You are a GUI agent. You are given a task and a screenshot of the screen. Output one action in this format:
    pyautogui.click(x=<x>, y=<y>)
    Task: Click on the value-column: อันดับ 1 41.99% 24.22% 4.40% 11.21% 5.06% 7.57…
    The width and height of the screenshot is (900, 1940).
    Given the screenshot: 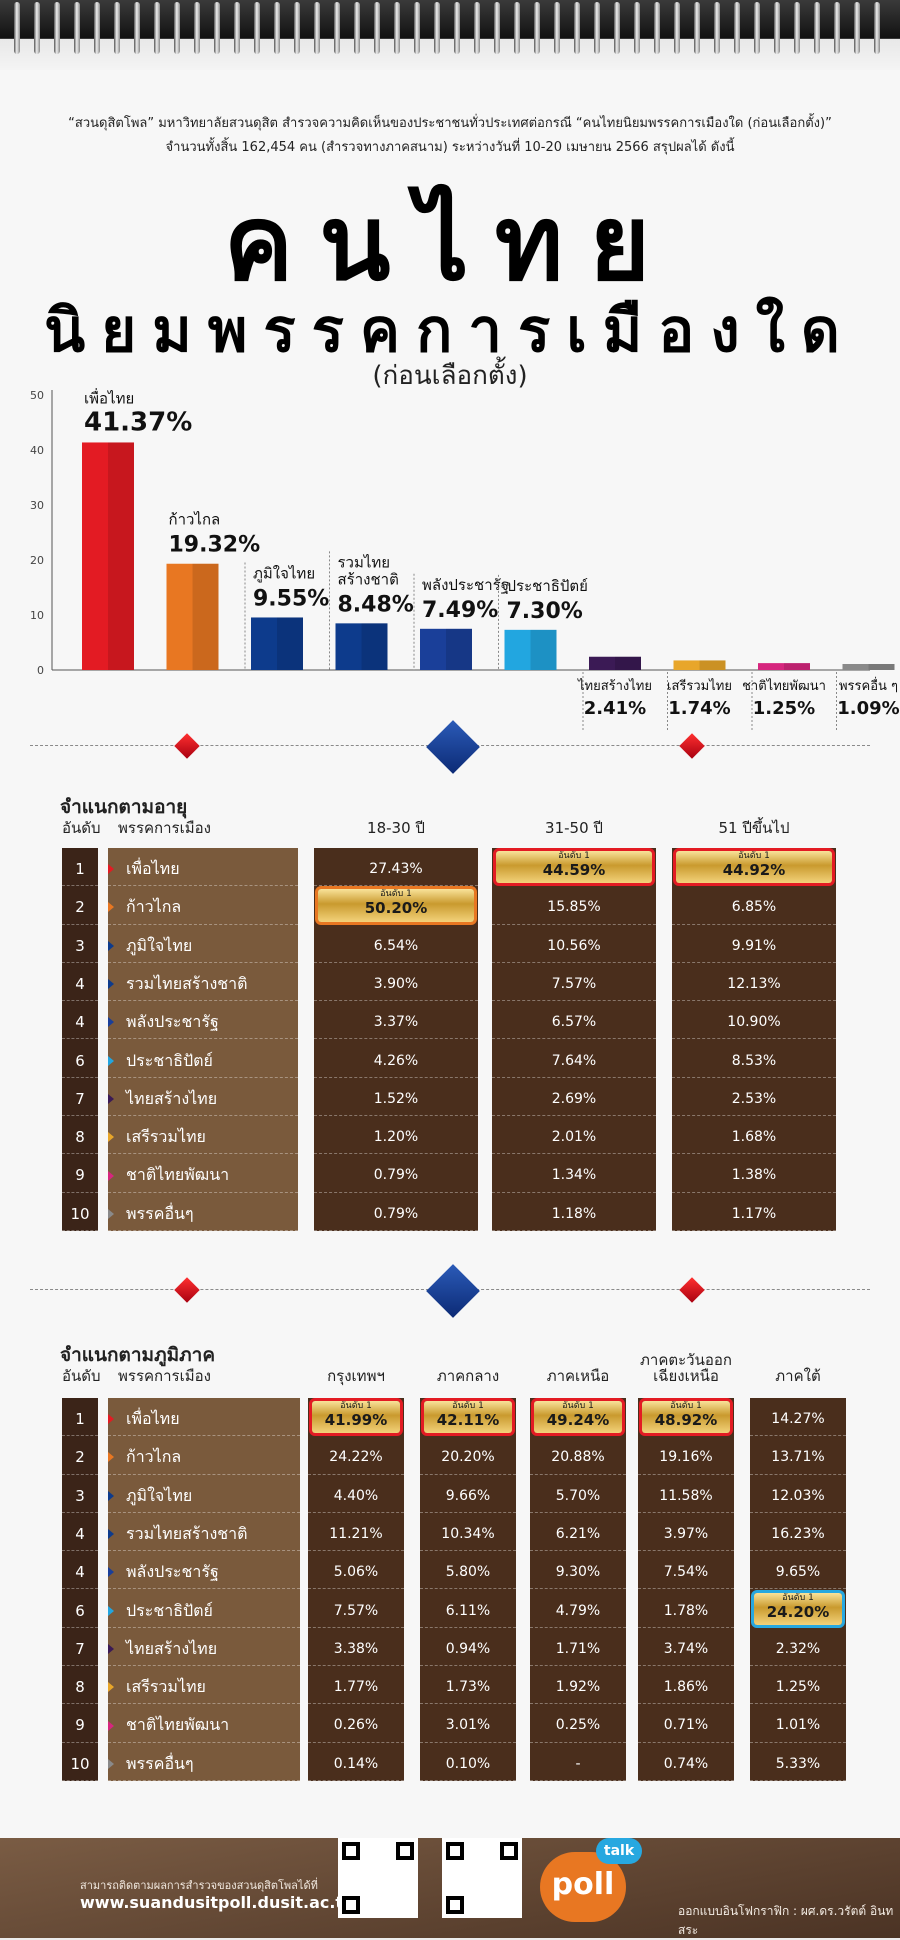 What is the action you would take?
    pyautogui.click(x=356, y=1589)
    